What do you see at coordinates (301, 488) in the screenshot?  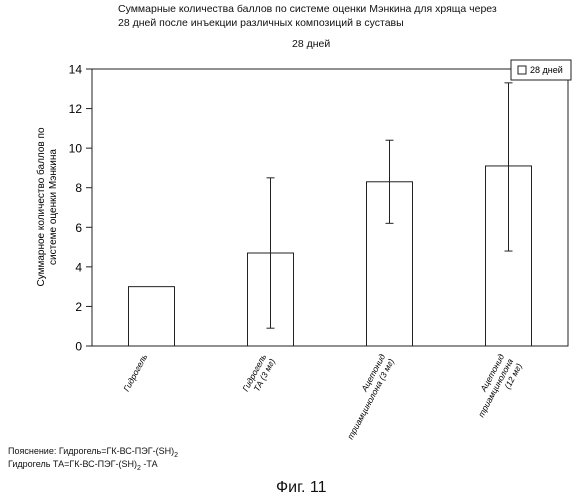 I see `figure-label: Фиг. 11` at bounding box center [301, 488].